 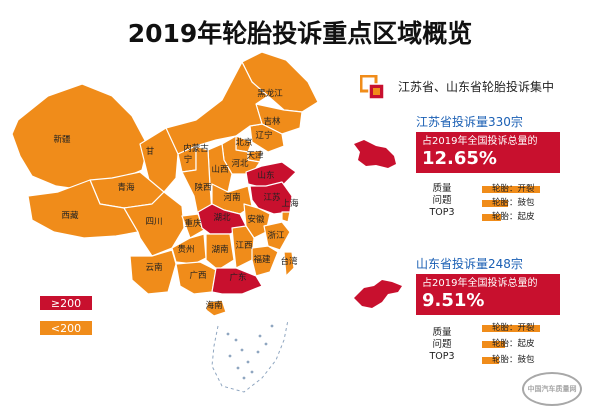 What do you see at coordinates (197, 275) in the screenshot?
I see `province-label: 广西` at bounding box center [197, 275].